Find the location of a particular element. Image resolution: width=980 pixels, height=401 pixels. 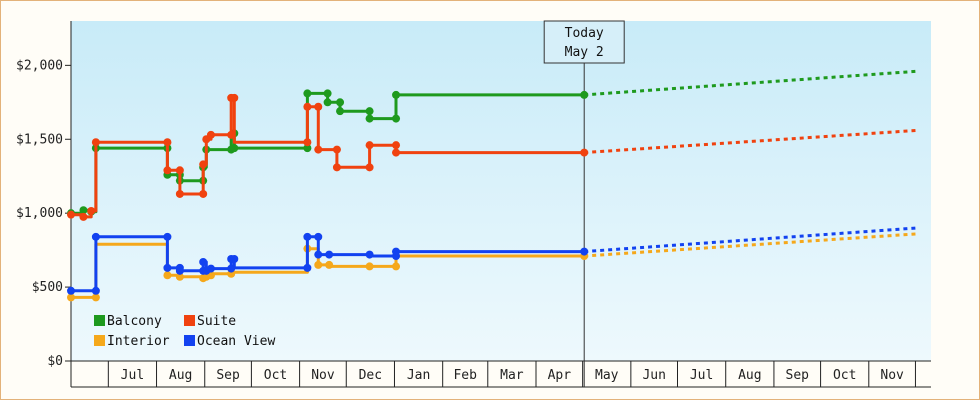

today-marker: Today May 2 is located at coordinates (584, 203).